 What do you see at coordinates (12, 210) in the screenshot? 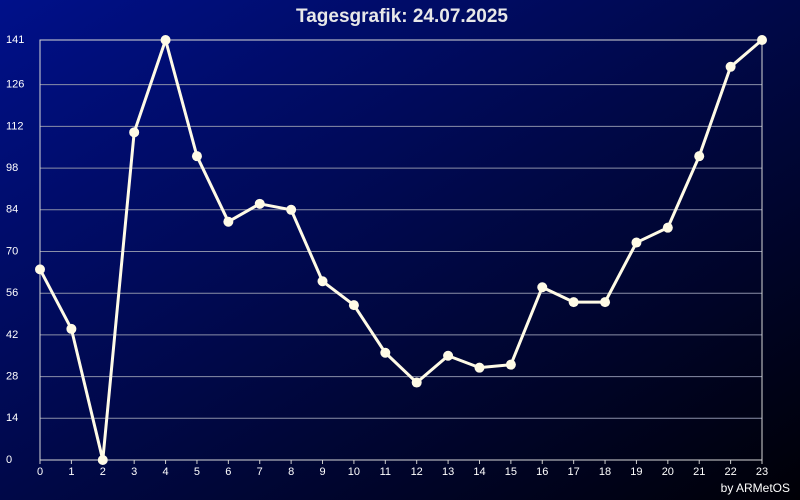
I see `y-tick-label: 84` at bounding box center [12, 210].